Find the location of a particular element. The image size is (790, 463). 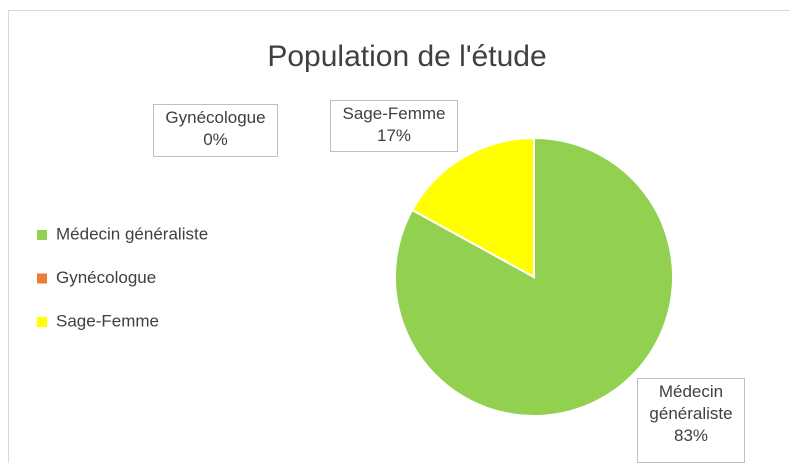

data-label-value: 17% is located at coordinates (394, 135).